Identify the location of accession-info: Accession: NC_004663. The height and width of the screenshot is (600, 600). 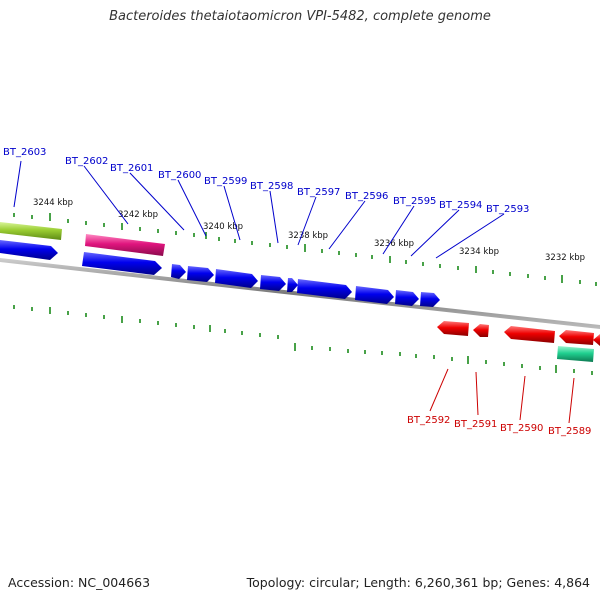
(79, 582).